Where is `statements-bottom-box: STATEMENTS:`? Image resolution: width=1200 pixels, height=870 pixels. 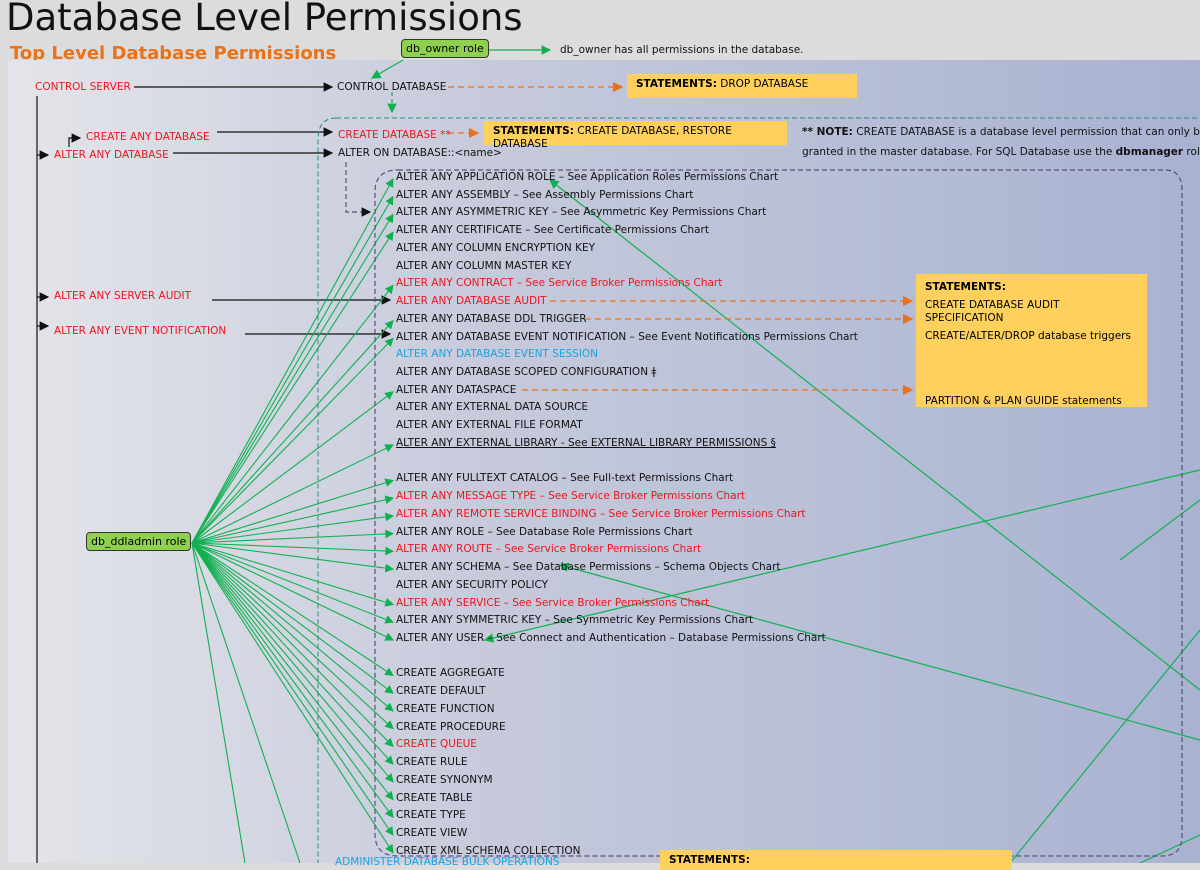 statements-bottom-box: STATEMENTS: is located at coordinates (836, 860).